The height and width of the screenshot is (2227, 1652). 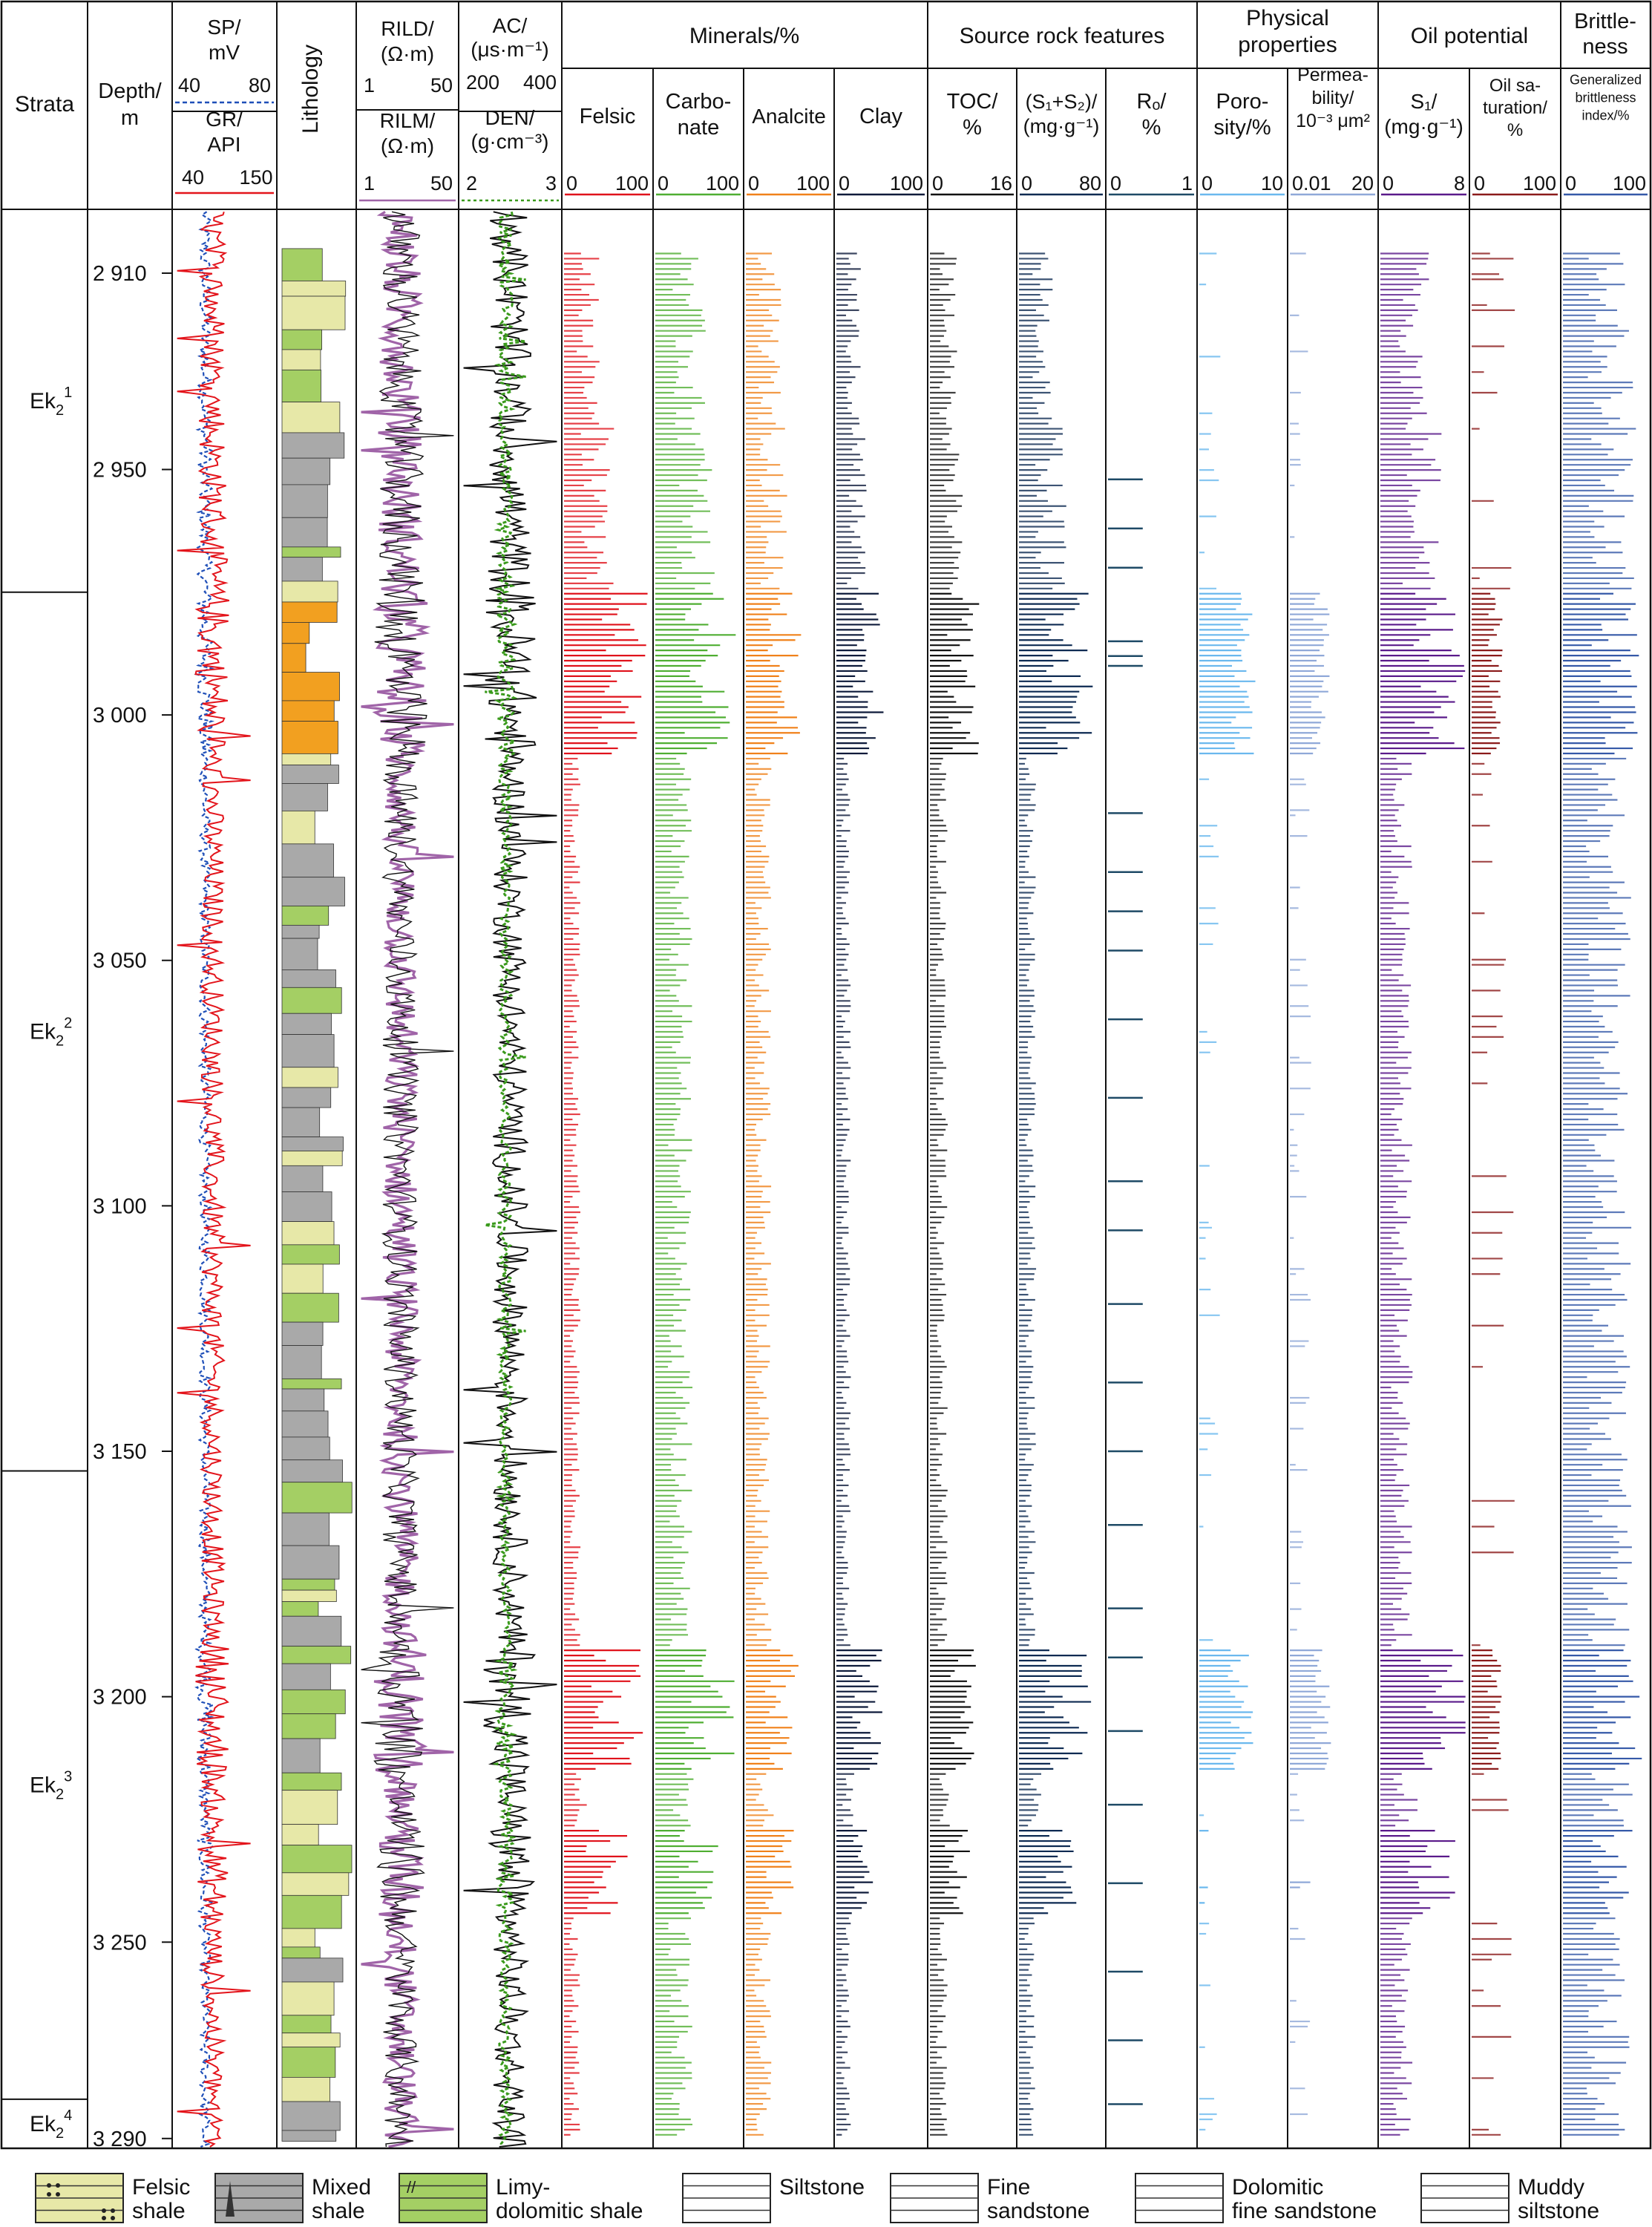 I want to click on brittleness-group-header-line-0: Brittle-, so click(x=1605, y=21).